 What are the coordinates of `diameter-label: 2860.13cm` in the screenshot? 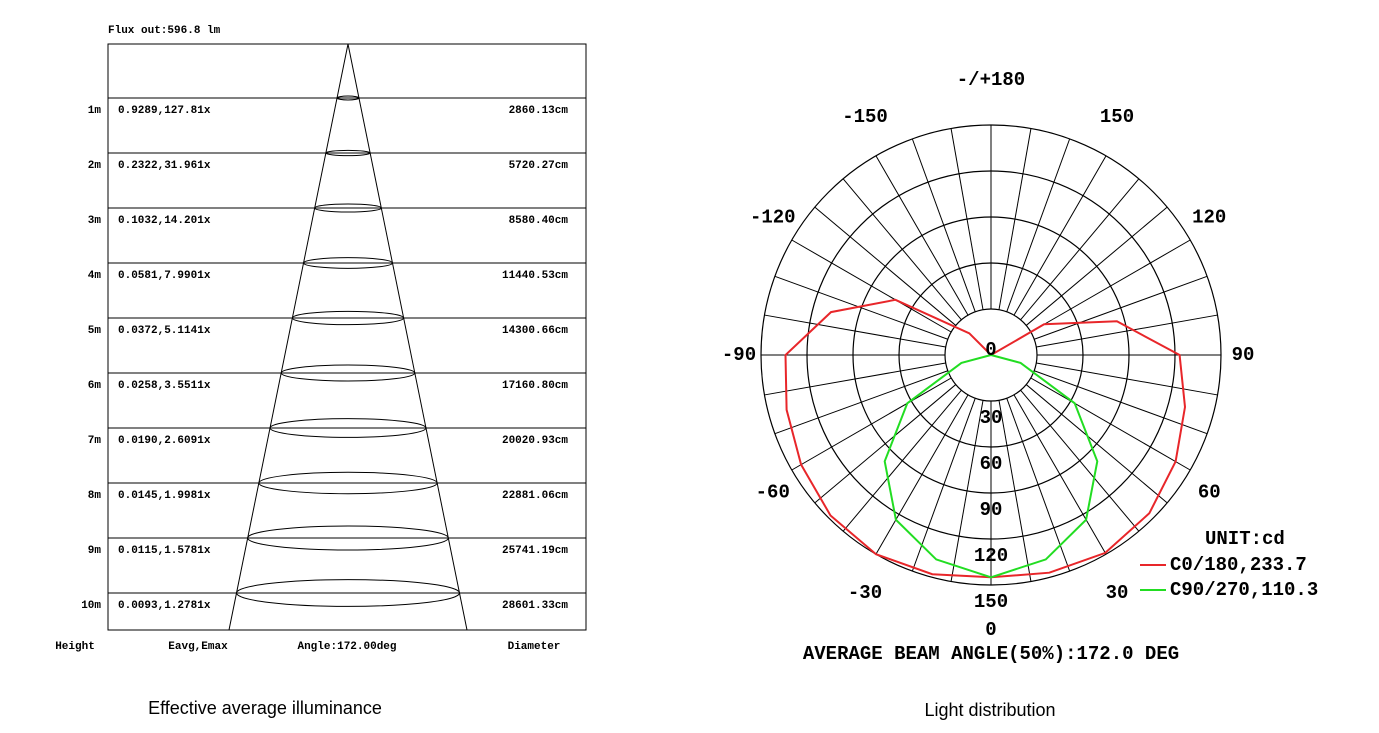 It's located at (539, 111).